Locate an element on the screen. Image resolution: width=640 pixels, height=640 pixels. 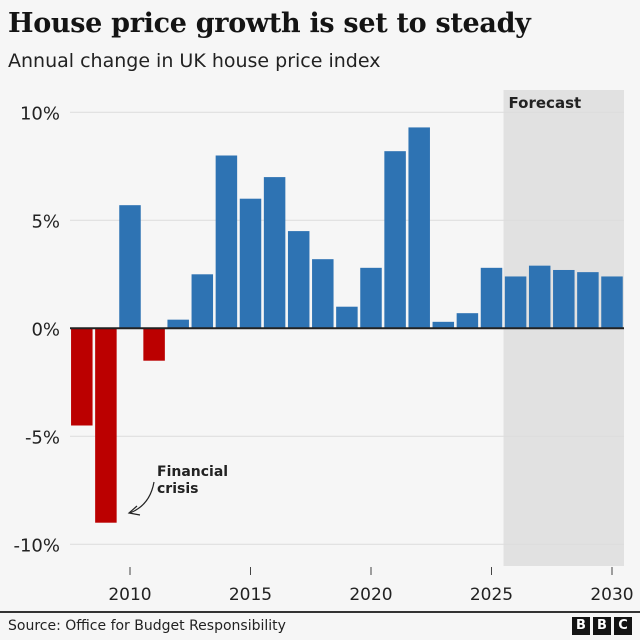
logo-letter: C is located at coordinates (623, 626).